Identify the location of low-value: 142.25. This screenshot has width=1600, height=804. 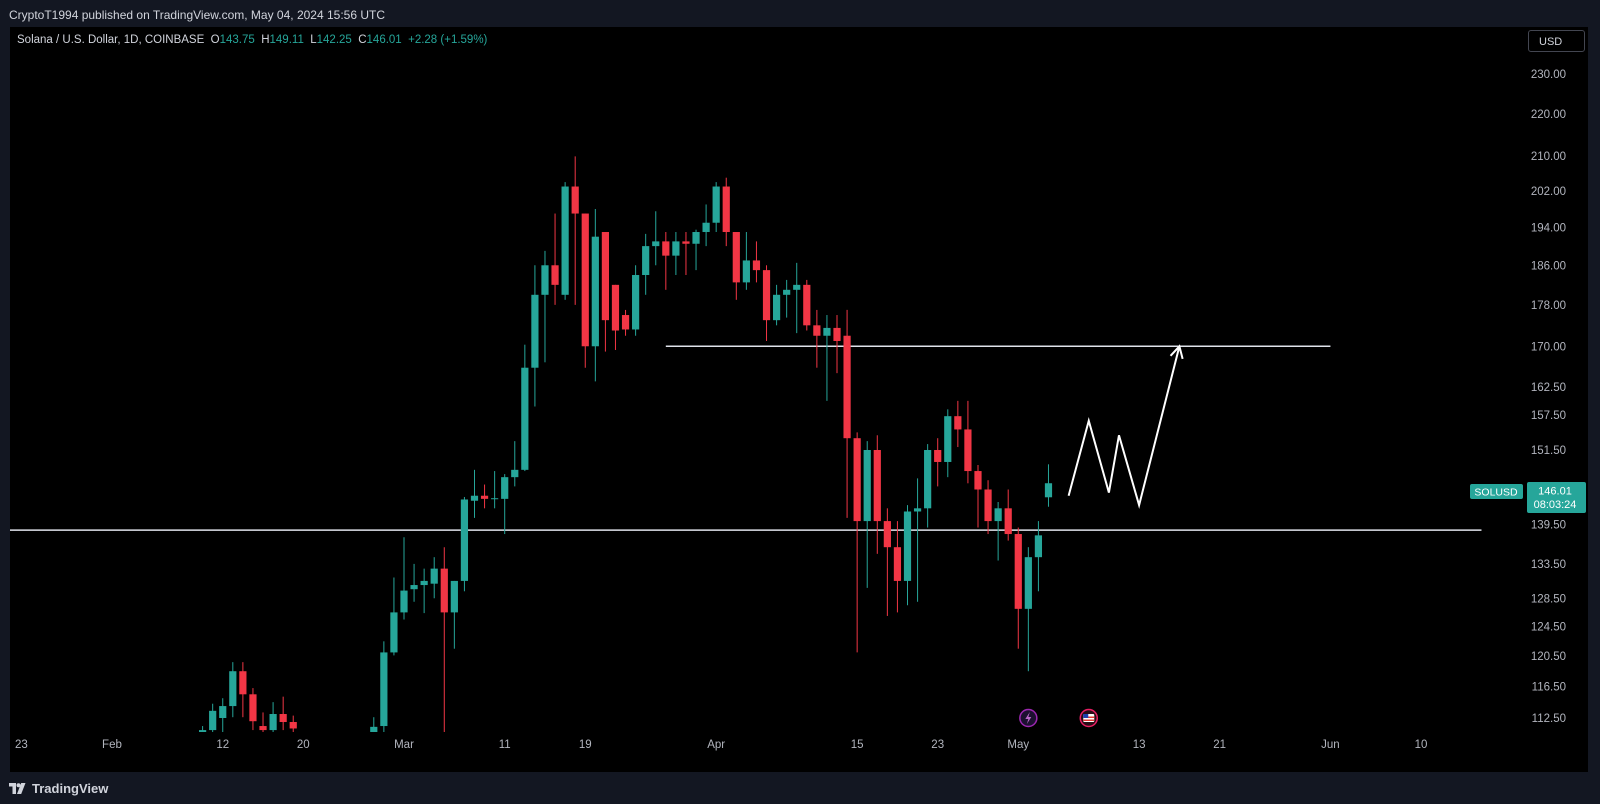
(334, 40).